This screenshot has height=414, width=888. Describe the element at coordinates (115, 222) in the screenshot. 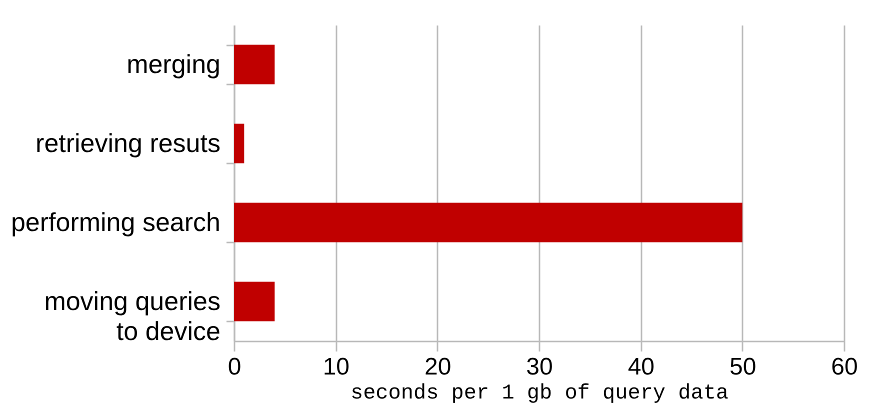

I see `y-tick-label: performing search` at that location.